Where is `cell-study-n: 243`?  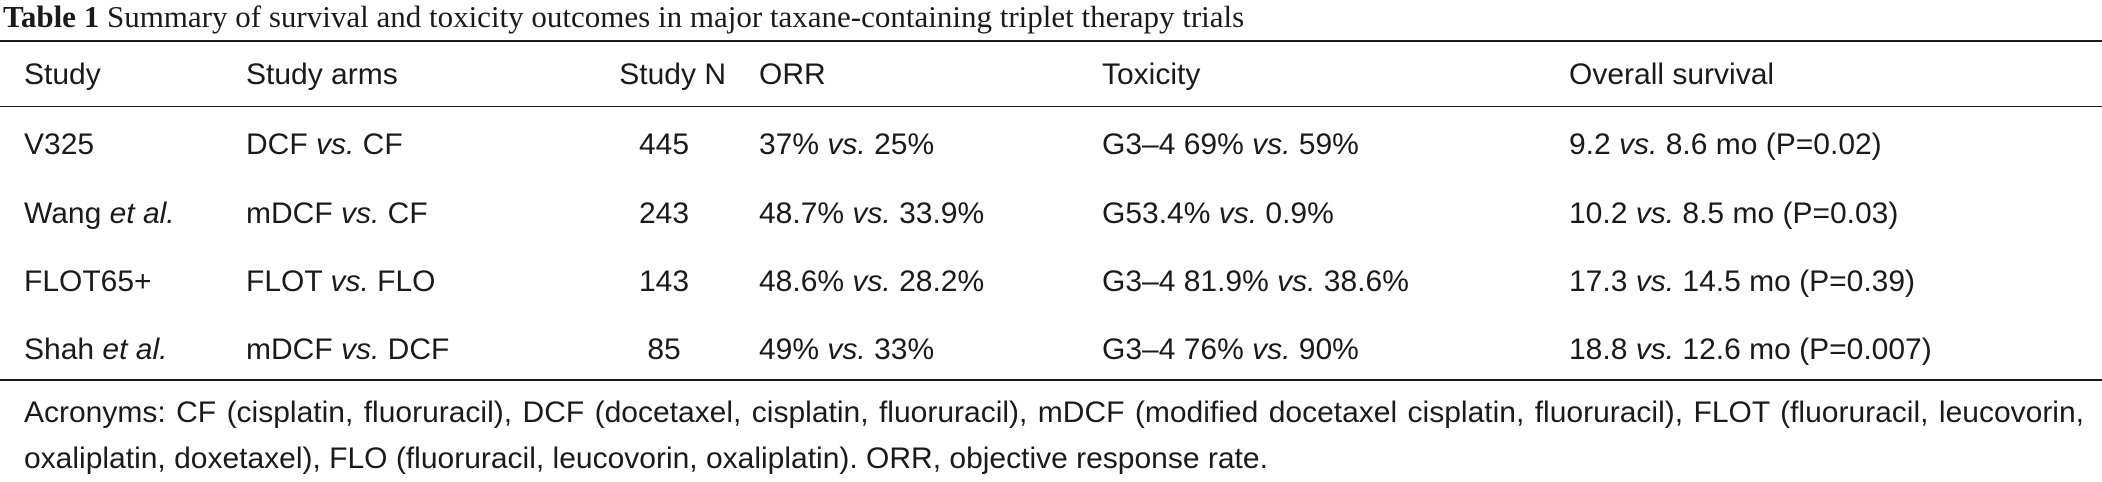 cell-study-n: 243 is located at coordinates (664, 213).